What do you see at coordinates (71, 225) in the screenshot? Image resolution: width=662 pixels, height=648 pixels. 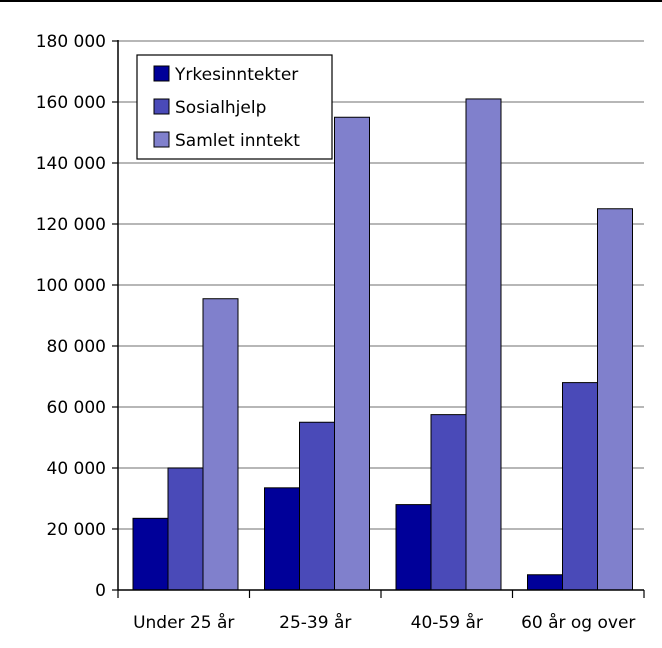 I see `y-tick-label: 120 000` at bounding box center [71, 225].